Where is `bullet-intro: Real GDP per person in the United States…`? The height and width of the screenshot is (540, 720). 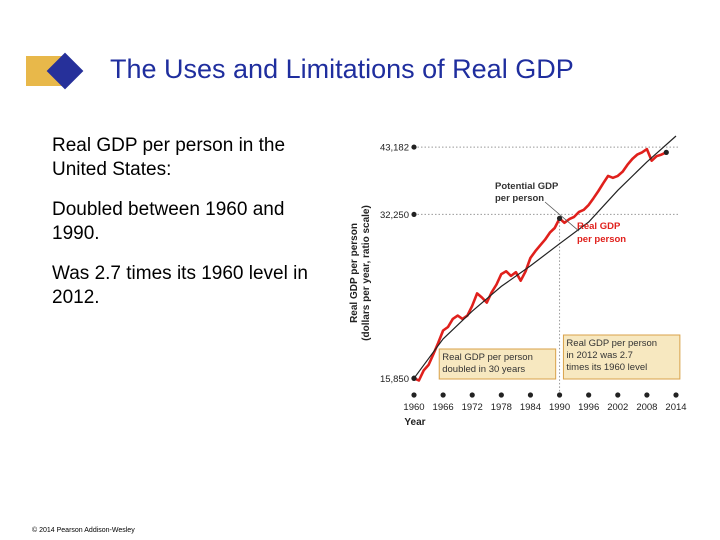 bullet-intro: Real GDP per person in the United States… is located at coordinates (169, 157).